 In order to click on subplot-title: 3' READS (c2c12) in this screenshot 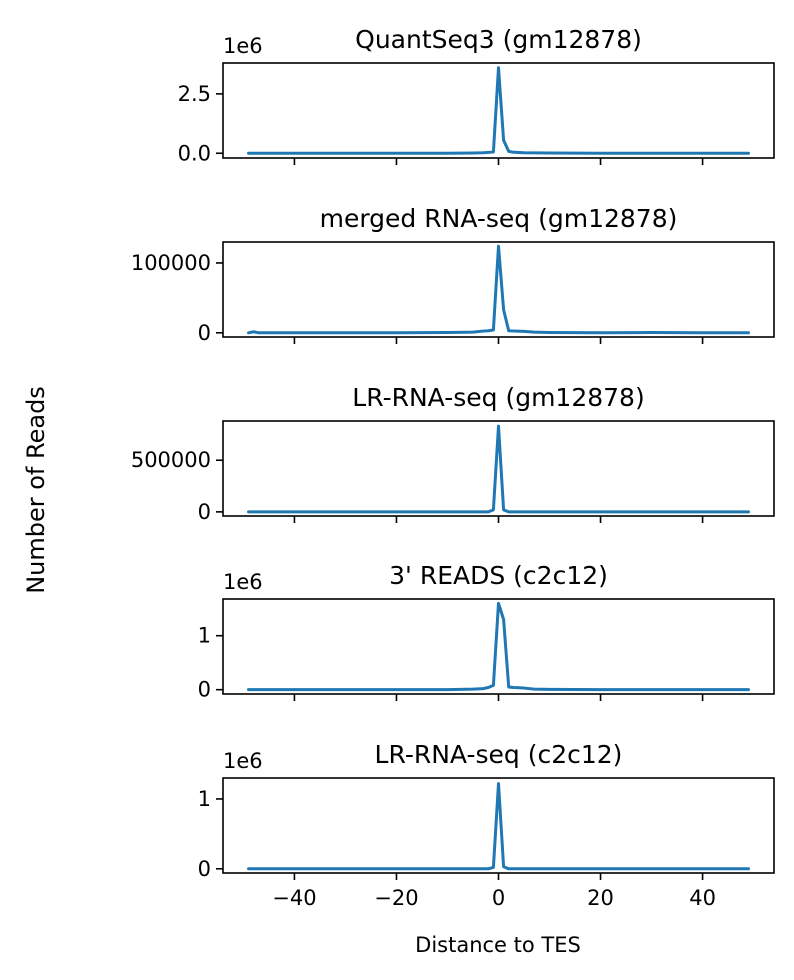, I will do `click(498, 575)`.